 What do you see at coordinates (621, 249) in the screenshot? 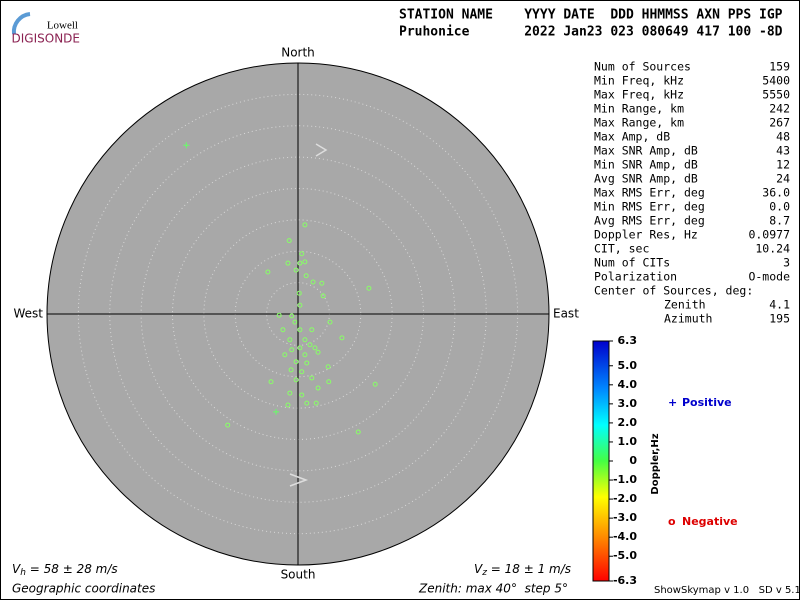
I see `stat-label: CIT, sec` at bounding box center [621, 249].